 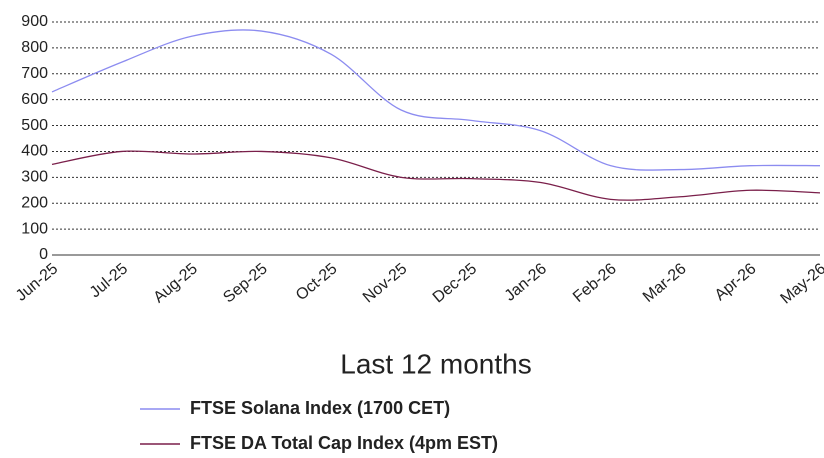 I want to click on legend-label: FTSE Solana Index (1700 CET), so click(x=320, y=408).